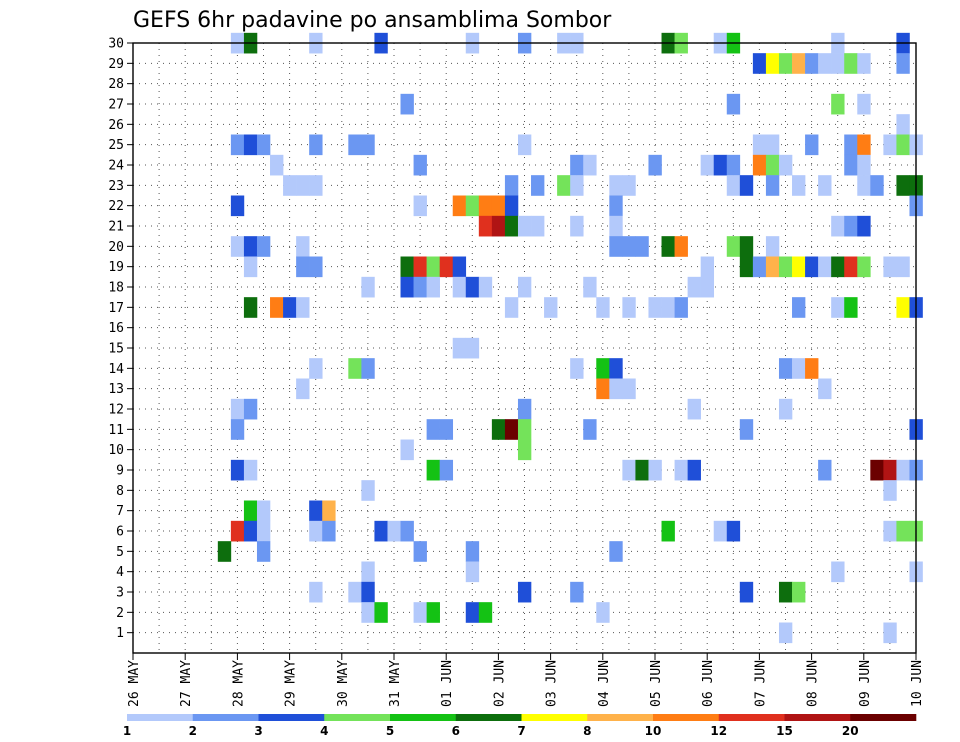 The width and height of the screenshot is (960, 742). I want to click on y-tick-label: 7, so click(120, 511).